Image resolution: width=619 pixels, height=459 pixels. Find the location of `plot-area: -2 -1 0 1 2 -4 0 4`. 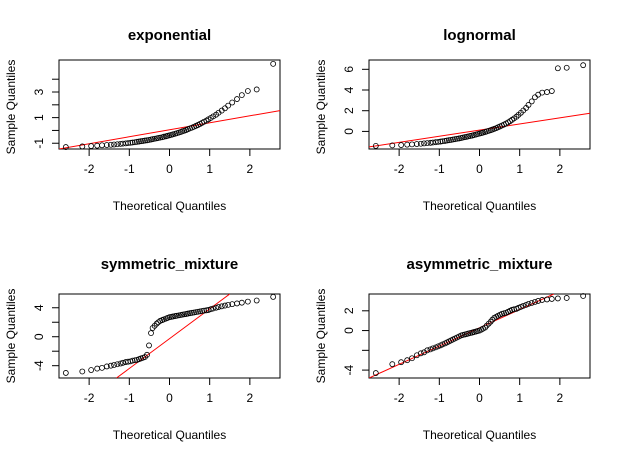

plot-area: -2 -1 0 1 2 -4 0 4 is located at coordinates (156, 349).